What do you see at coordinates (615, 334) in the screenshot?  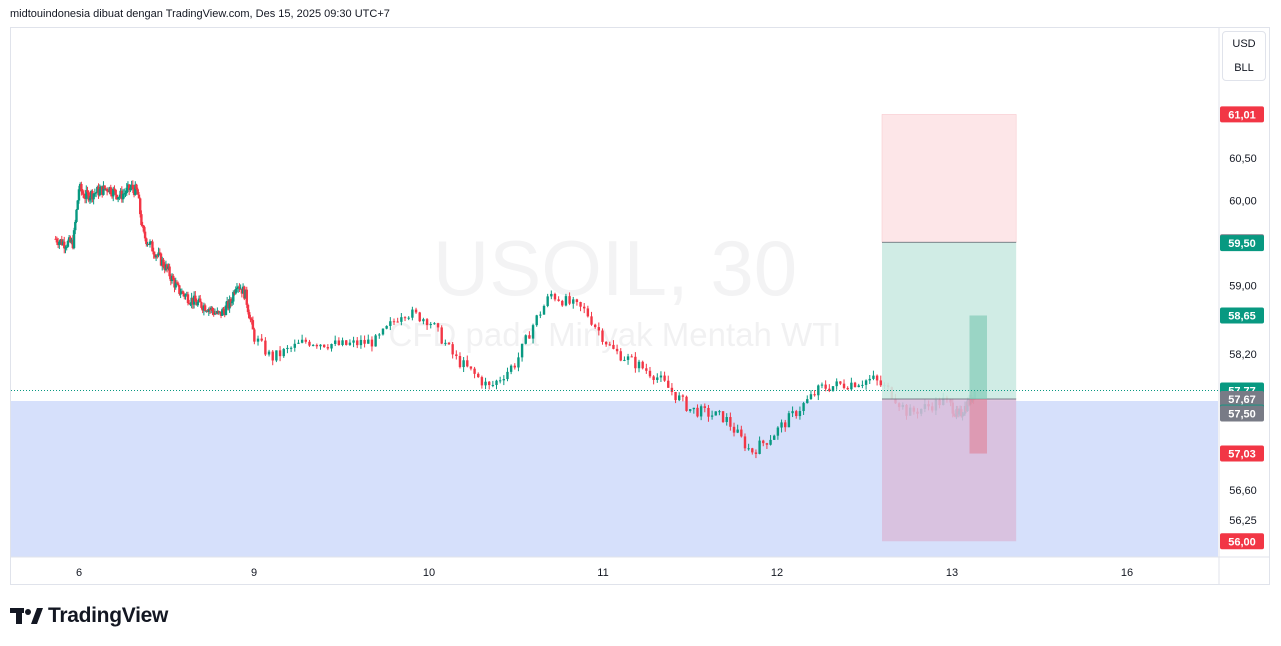 I see `watermark-description: CFD pada Minyak Mentah WTI` at bounding box center [615, 334].